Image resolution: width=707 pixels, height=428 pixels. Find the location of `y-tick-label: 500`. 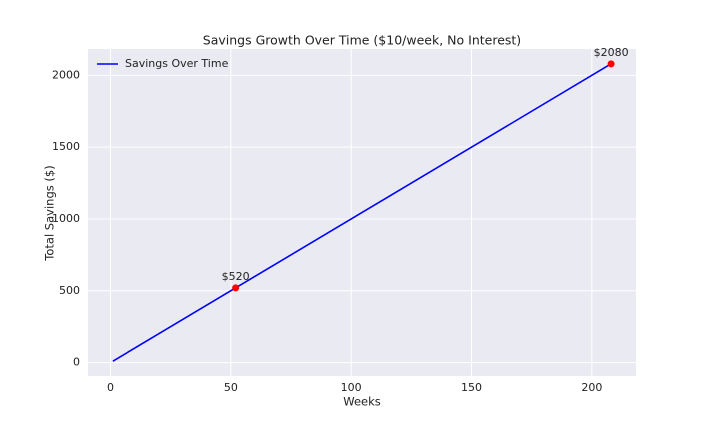

y-tick-label: 500 is located at coordinates (69, 290).